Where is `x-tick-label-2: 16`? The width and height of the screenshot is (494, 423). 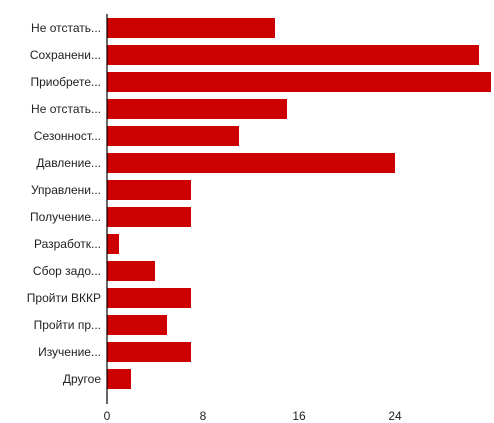
x-tick-label-2: 16 is located at coordinates (299, 416).